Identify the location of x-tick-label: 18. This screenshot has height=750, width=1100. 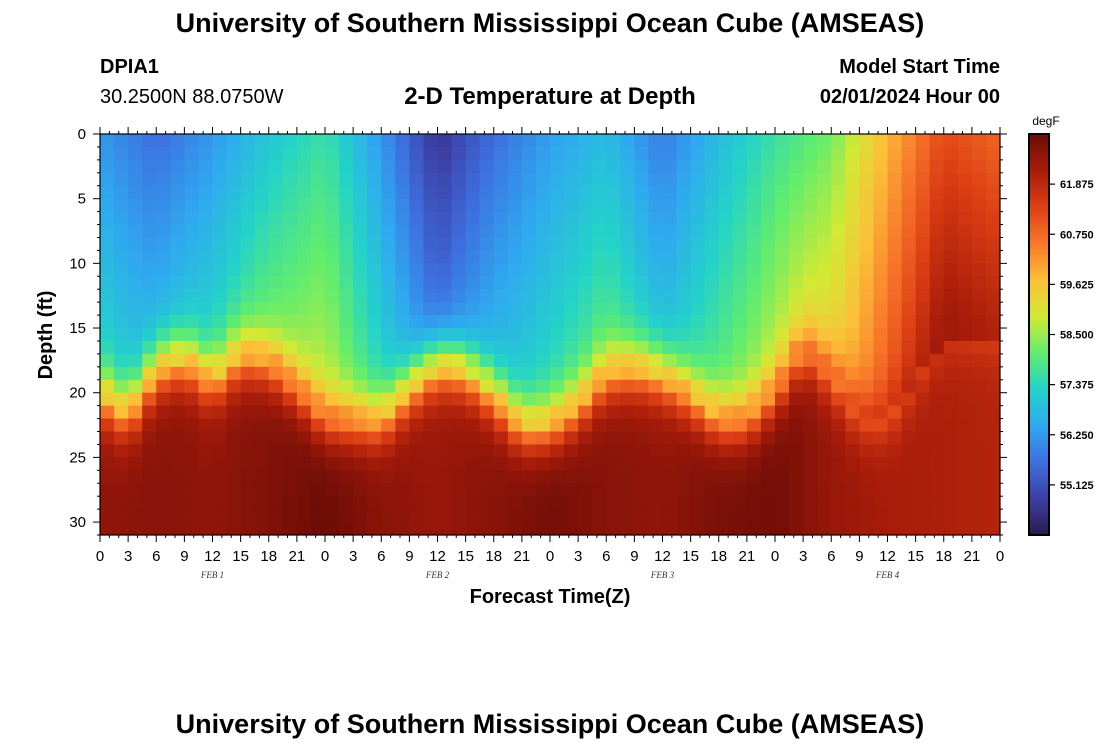
(943, 556).